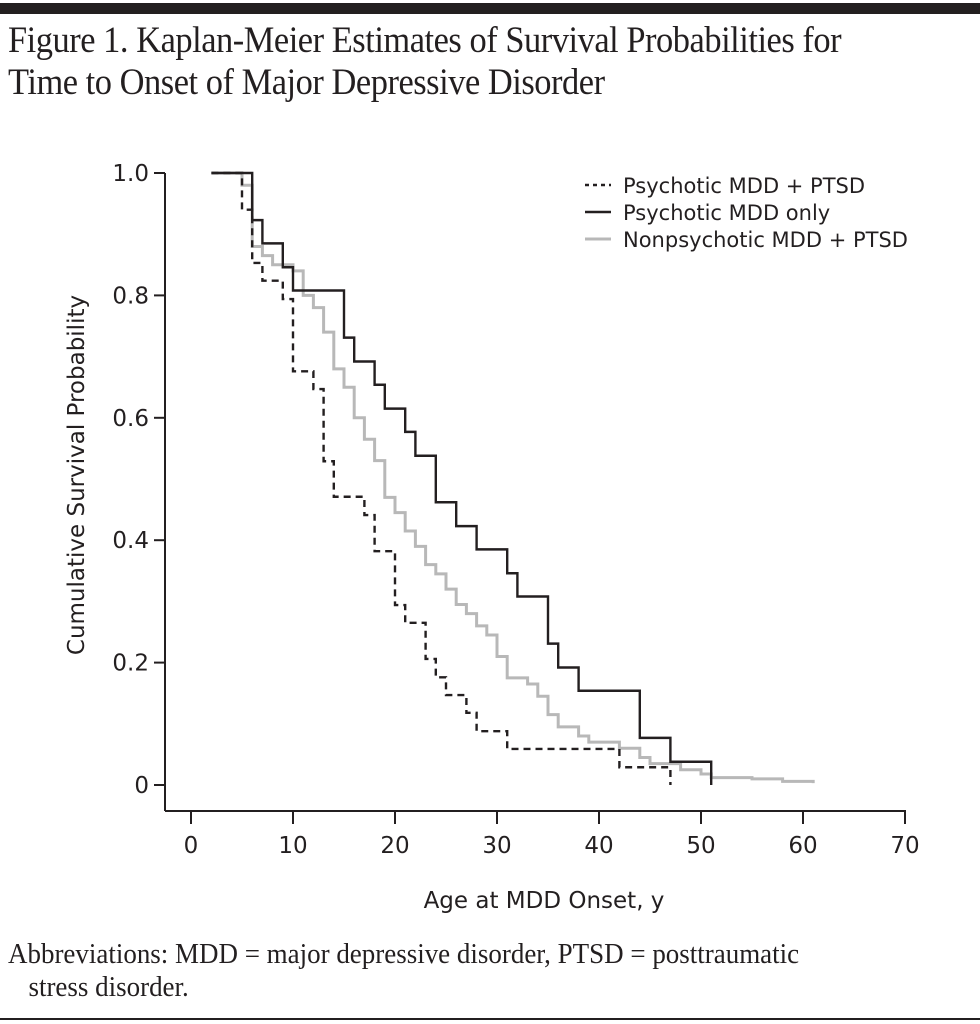  I want to click on y-tick-label: 0.6, so click(130, 419).